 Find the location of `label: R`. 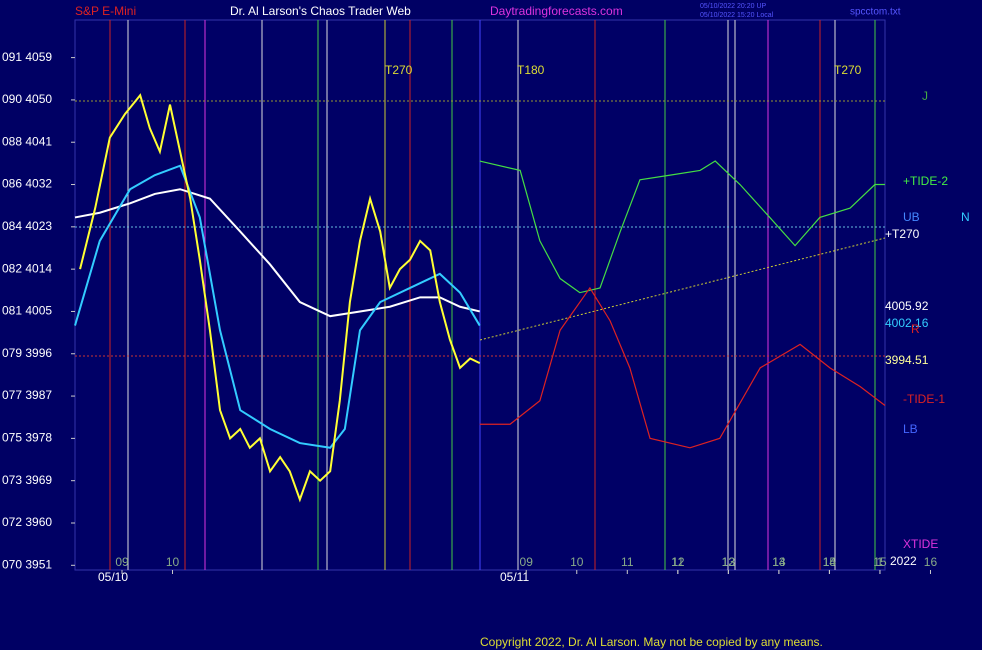

label: R is located at coordinates (915, 329).